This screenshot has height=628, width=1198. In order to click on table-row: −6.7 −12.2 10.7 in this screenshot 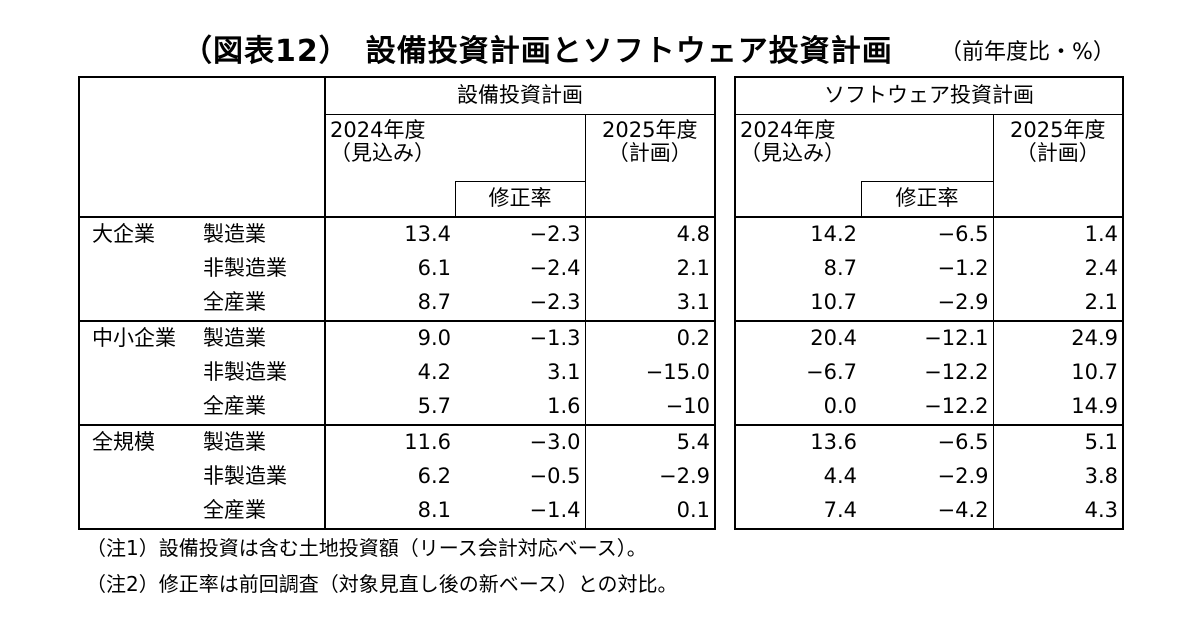, I will do `click(929, 372)`.